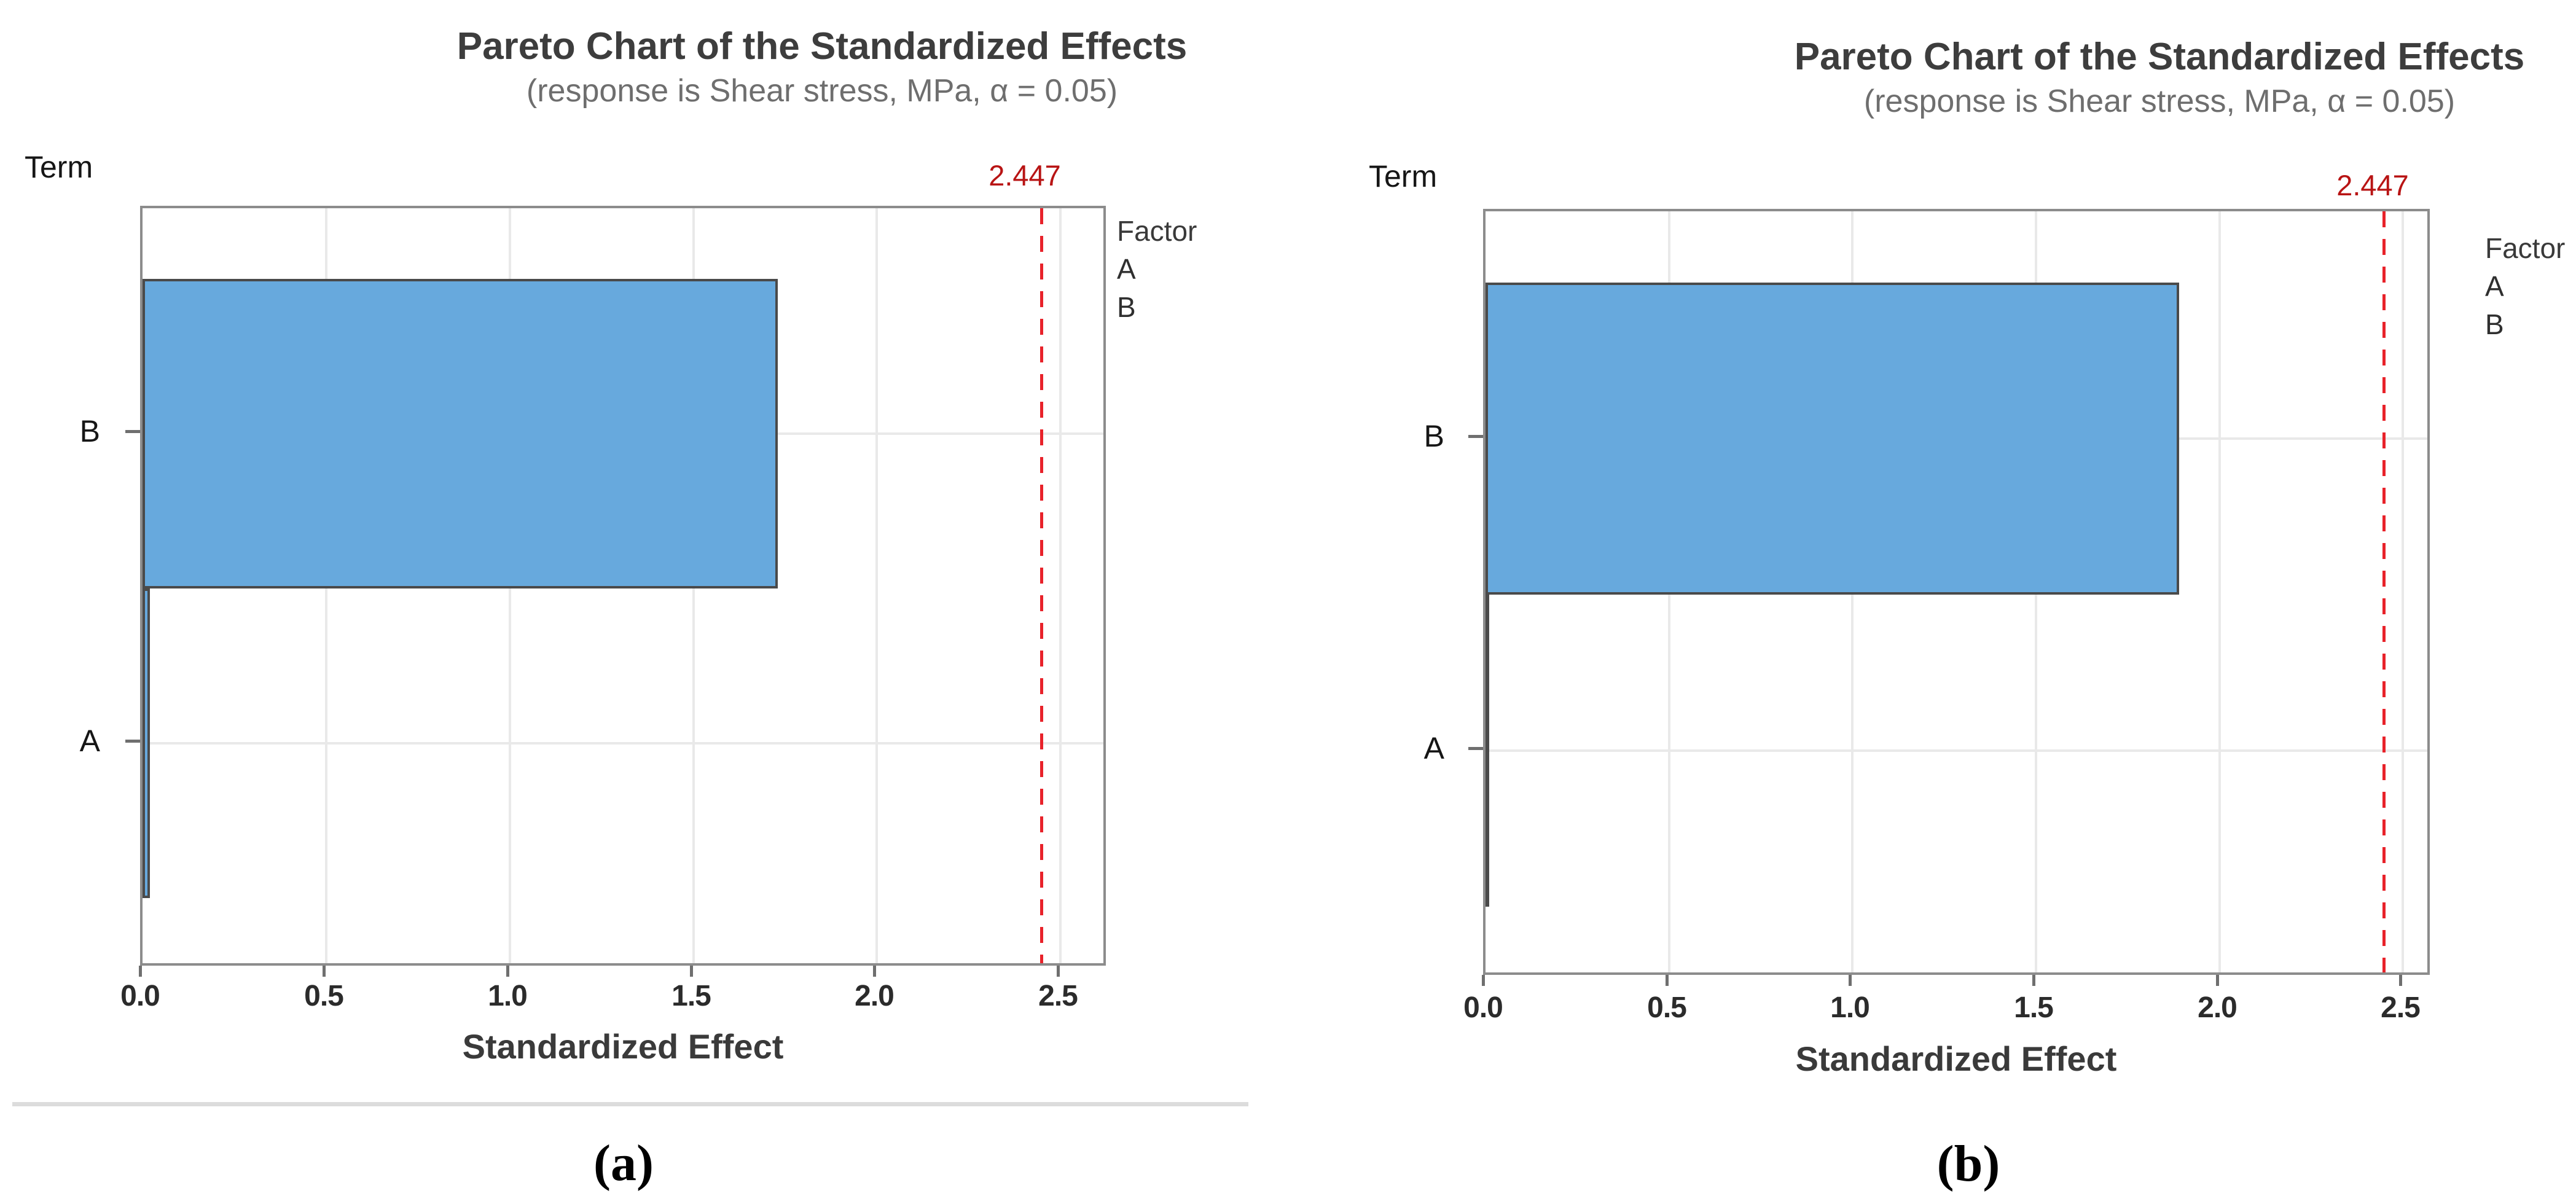 Image resolution: width=2576 pixels, height=1204 pixels. Describe the element at coordinates (623, 1163) in the screenshot. I see `subfigure-caption-a: (a)` at that location.